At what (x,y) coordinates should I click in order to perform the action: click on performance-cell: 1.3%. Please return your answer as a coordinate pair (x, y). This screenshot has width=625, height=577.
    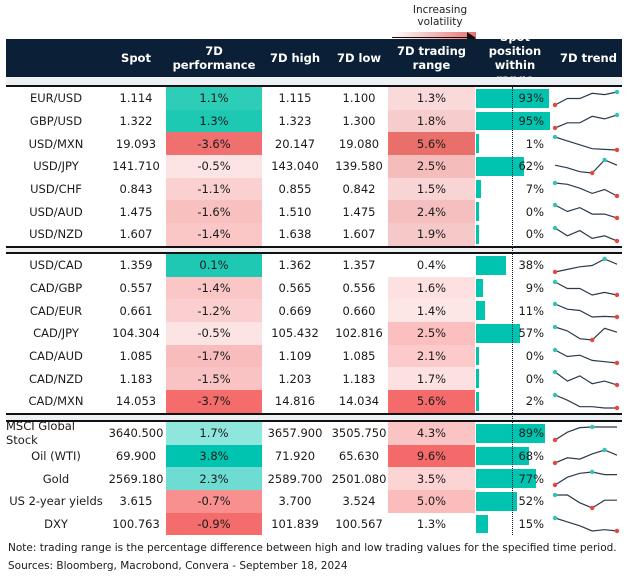
    Looking at the image, I should click on (214, 121).